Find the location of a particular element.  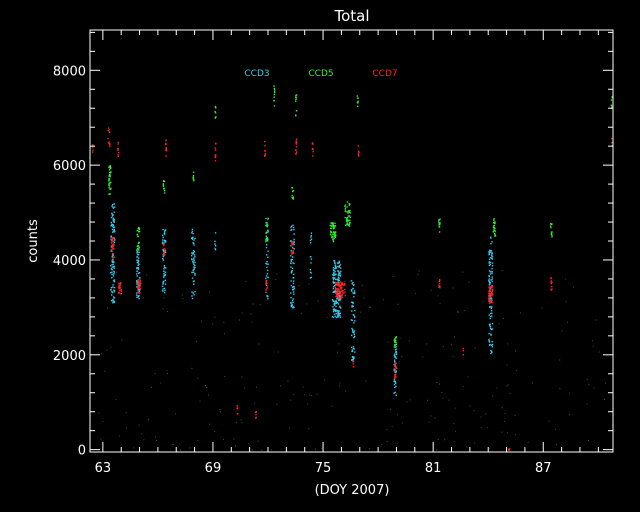

legend-label-ccd7: CCD7 is located at coordinates (384, 74).